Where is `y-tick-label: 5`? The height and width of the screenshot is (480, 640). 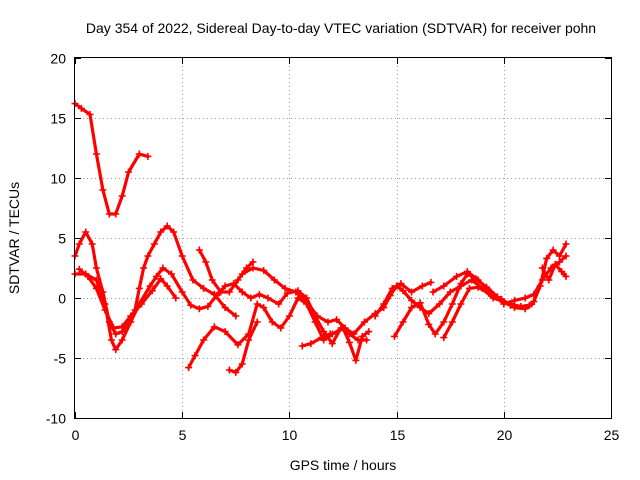 y-tick-label: 5 is located at coordinates (62, 239).